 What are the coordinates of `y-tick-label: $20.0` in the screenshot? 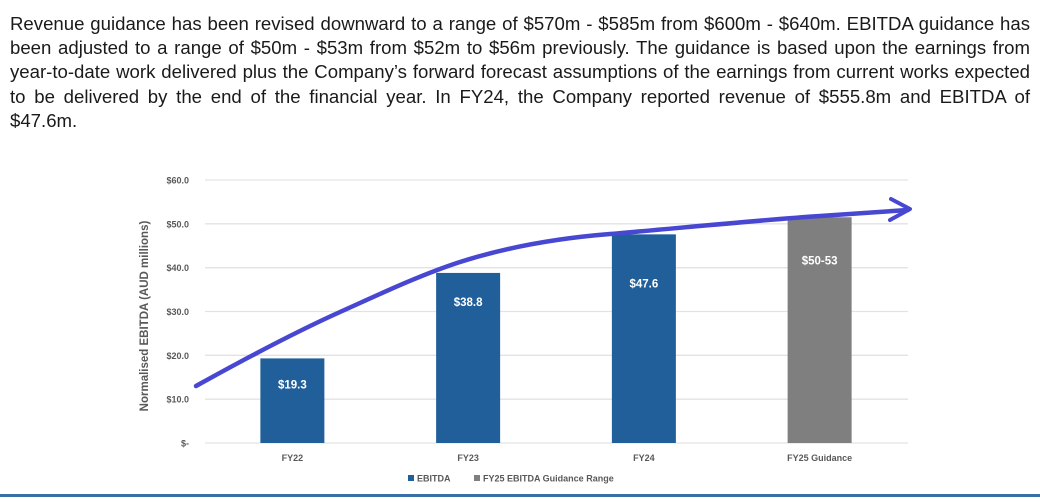 It's located at (177, 356).